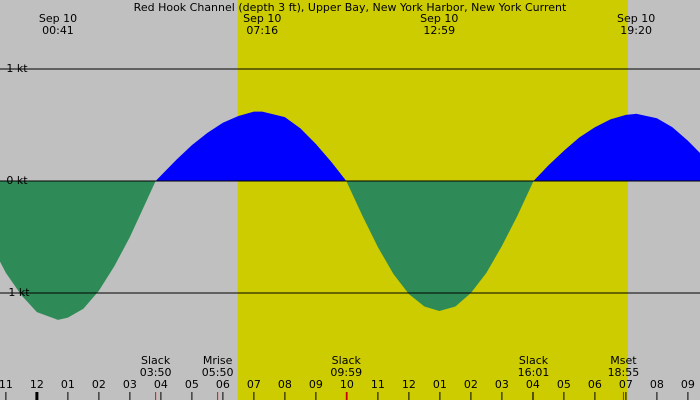  What do you see at coordinates (624, 372) in the screenshot?
I see `event-time: 18:55` at bounding box center [624, 372].